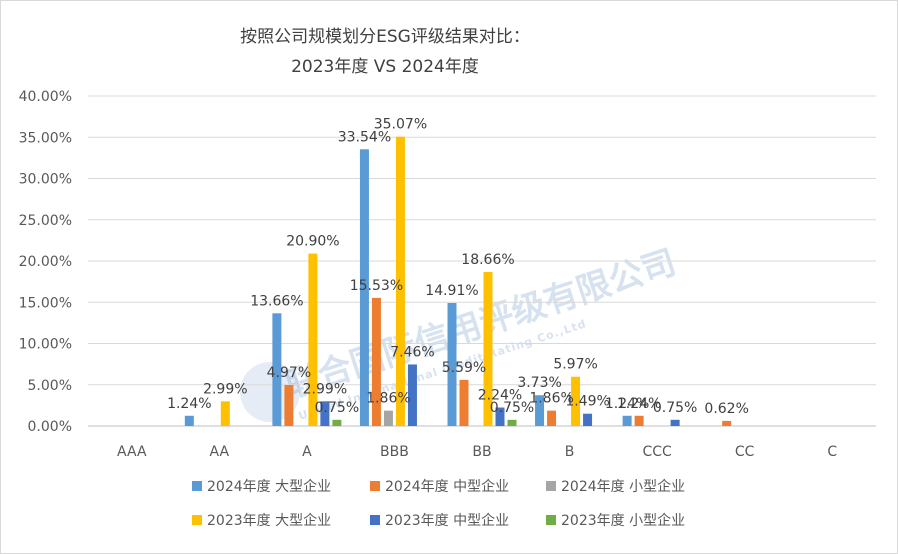 The width and height of the screenshot is (898, 554). I want to click on data-label: 3.73%, so click(539, 383).